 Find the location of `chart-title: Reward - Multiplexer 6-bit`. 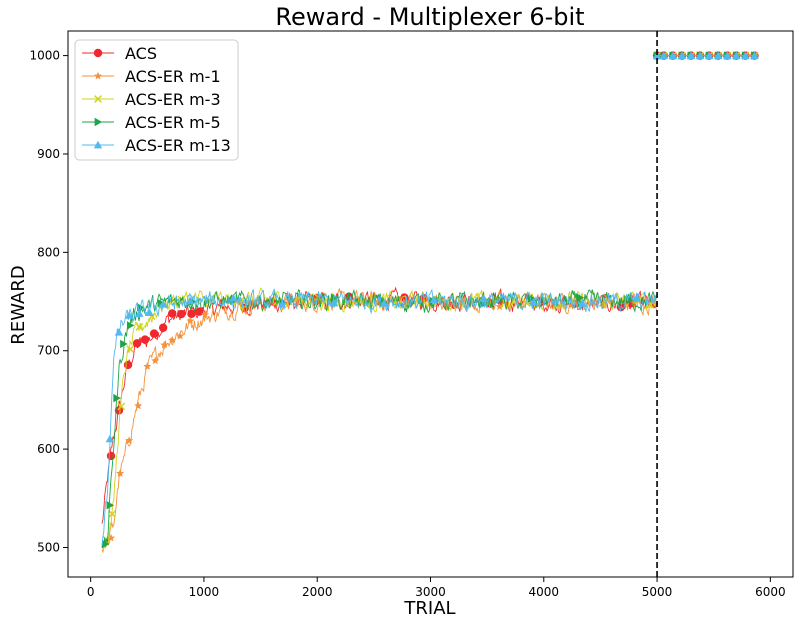

chart-title: Reward - Multiplexer 6-bit is located at coordinates (429, 17).